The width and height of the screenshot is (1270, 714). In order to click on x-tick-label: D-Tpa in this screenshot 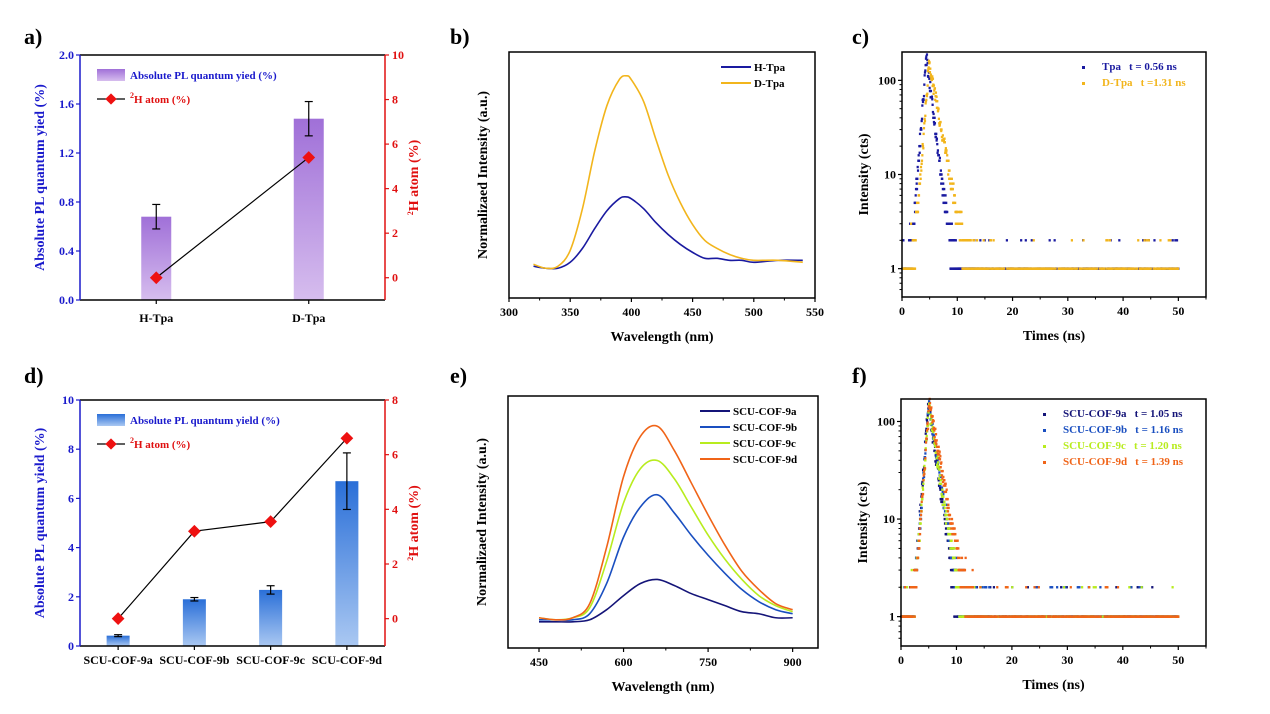, I will do `click(308, 318)`.